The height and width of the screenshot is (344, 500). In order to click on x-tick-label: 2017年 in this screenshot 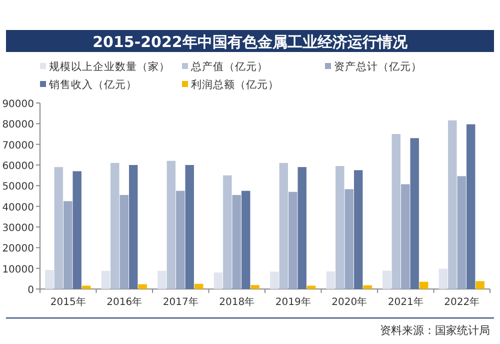, I will do `click(180, 302)`.